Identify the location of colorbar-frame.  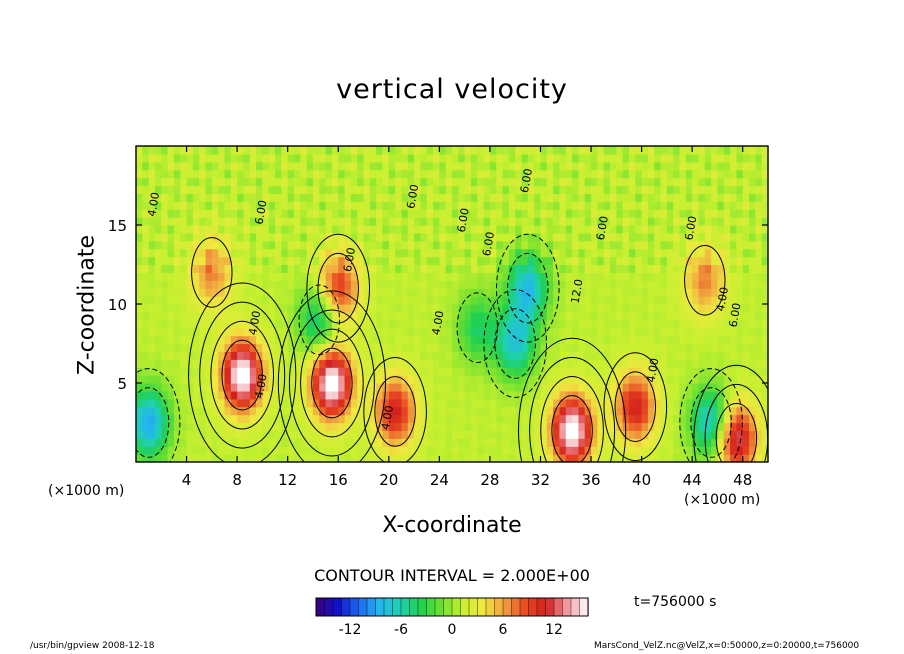
(452, 607).